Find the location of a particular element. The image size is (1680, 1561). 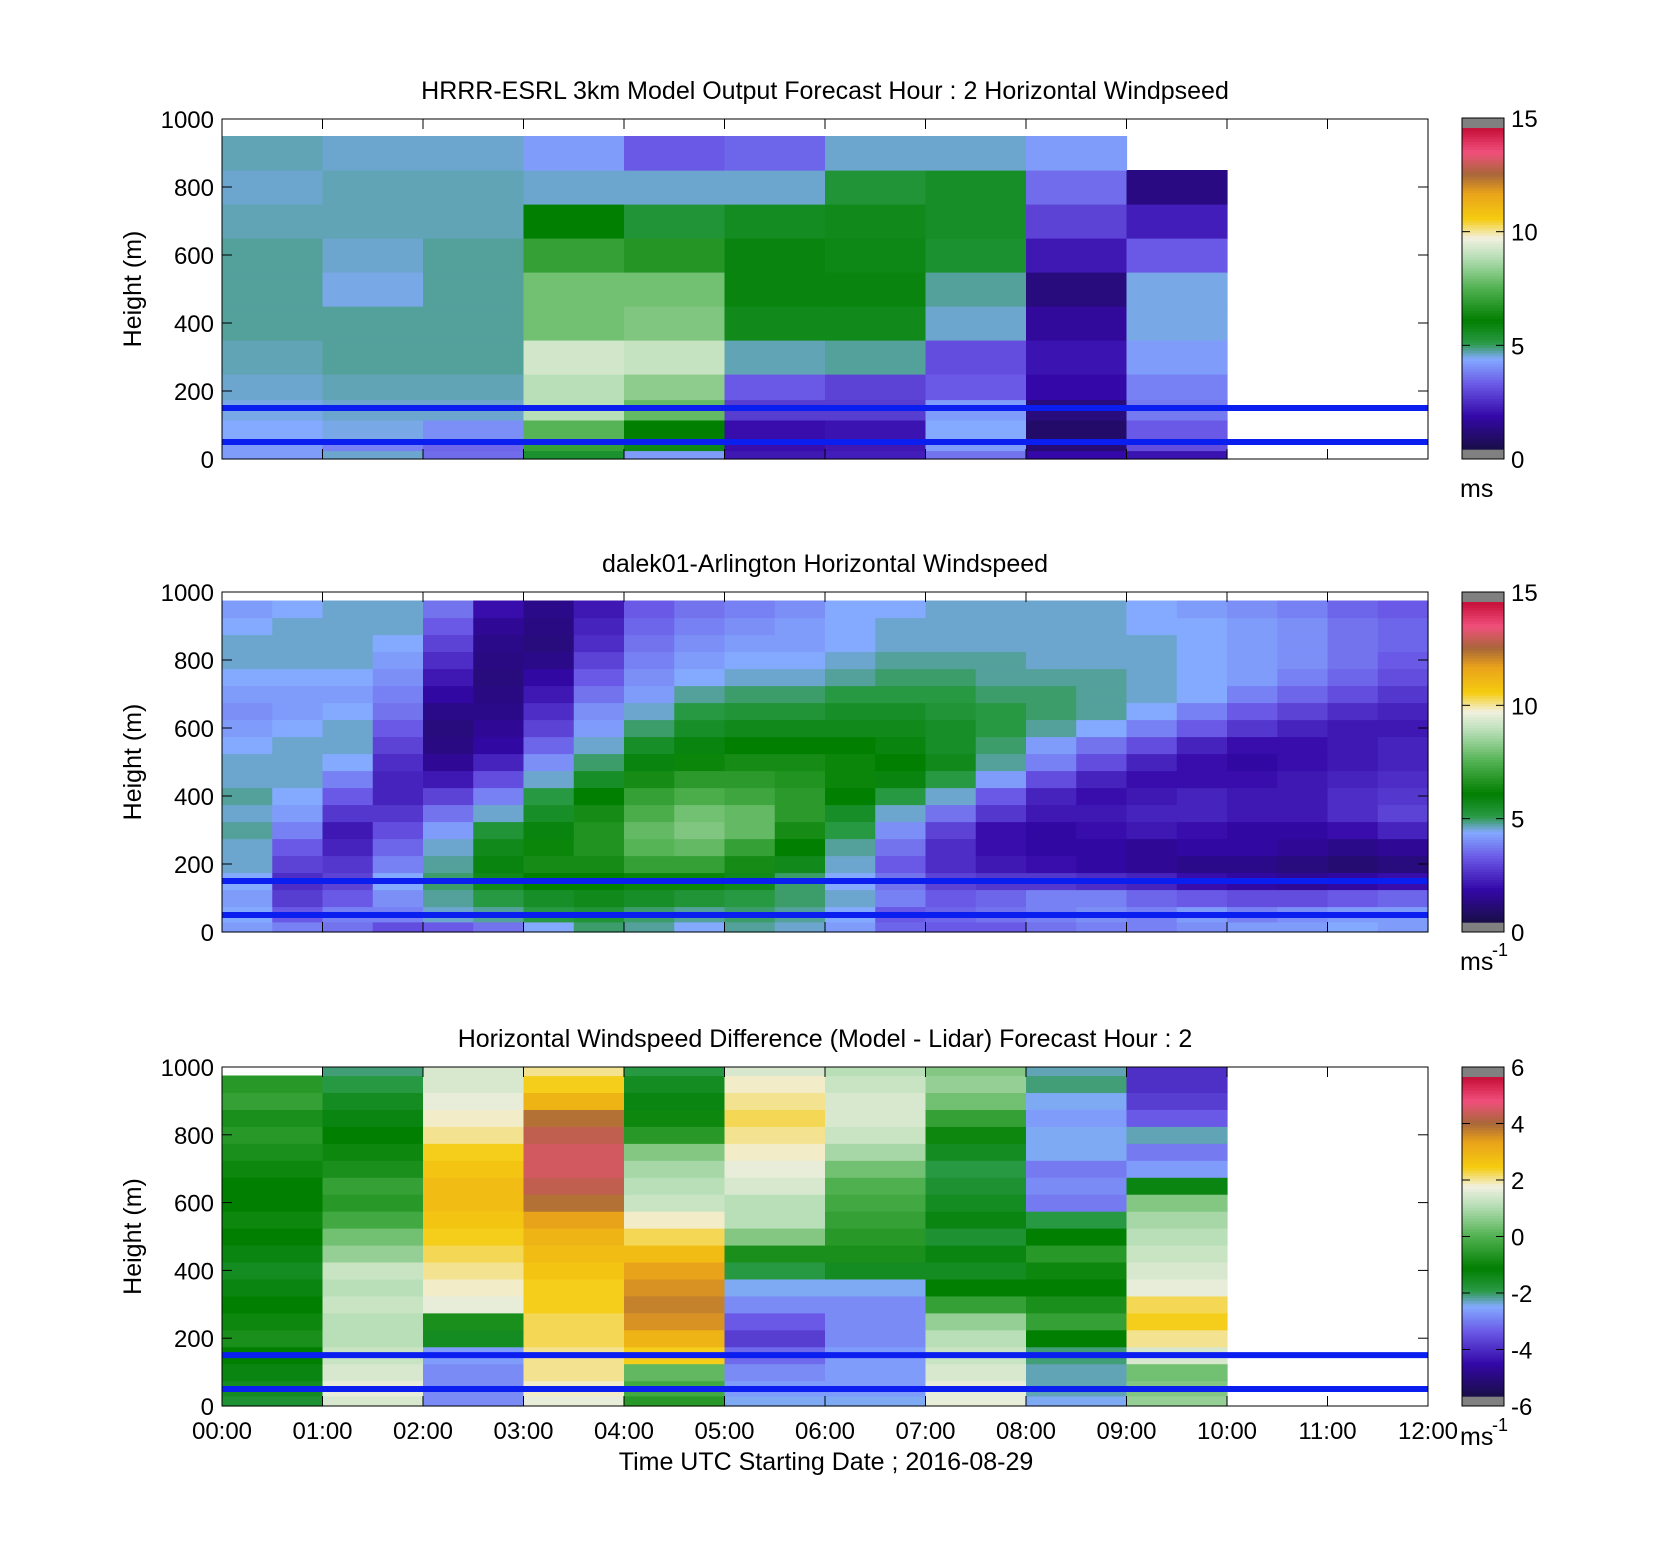

y-tick-label: 600 is located at coordinates (194, 1204).